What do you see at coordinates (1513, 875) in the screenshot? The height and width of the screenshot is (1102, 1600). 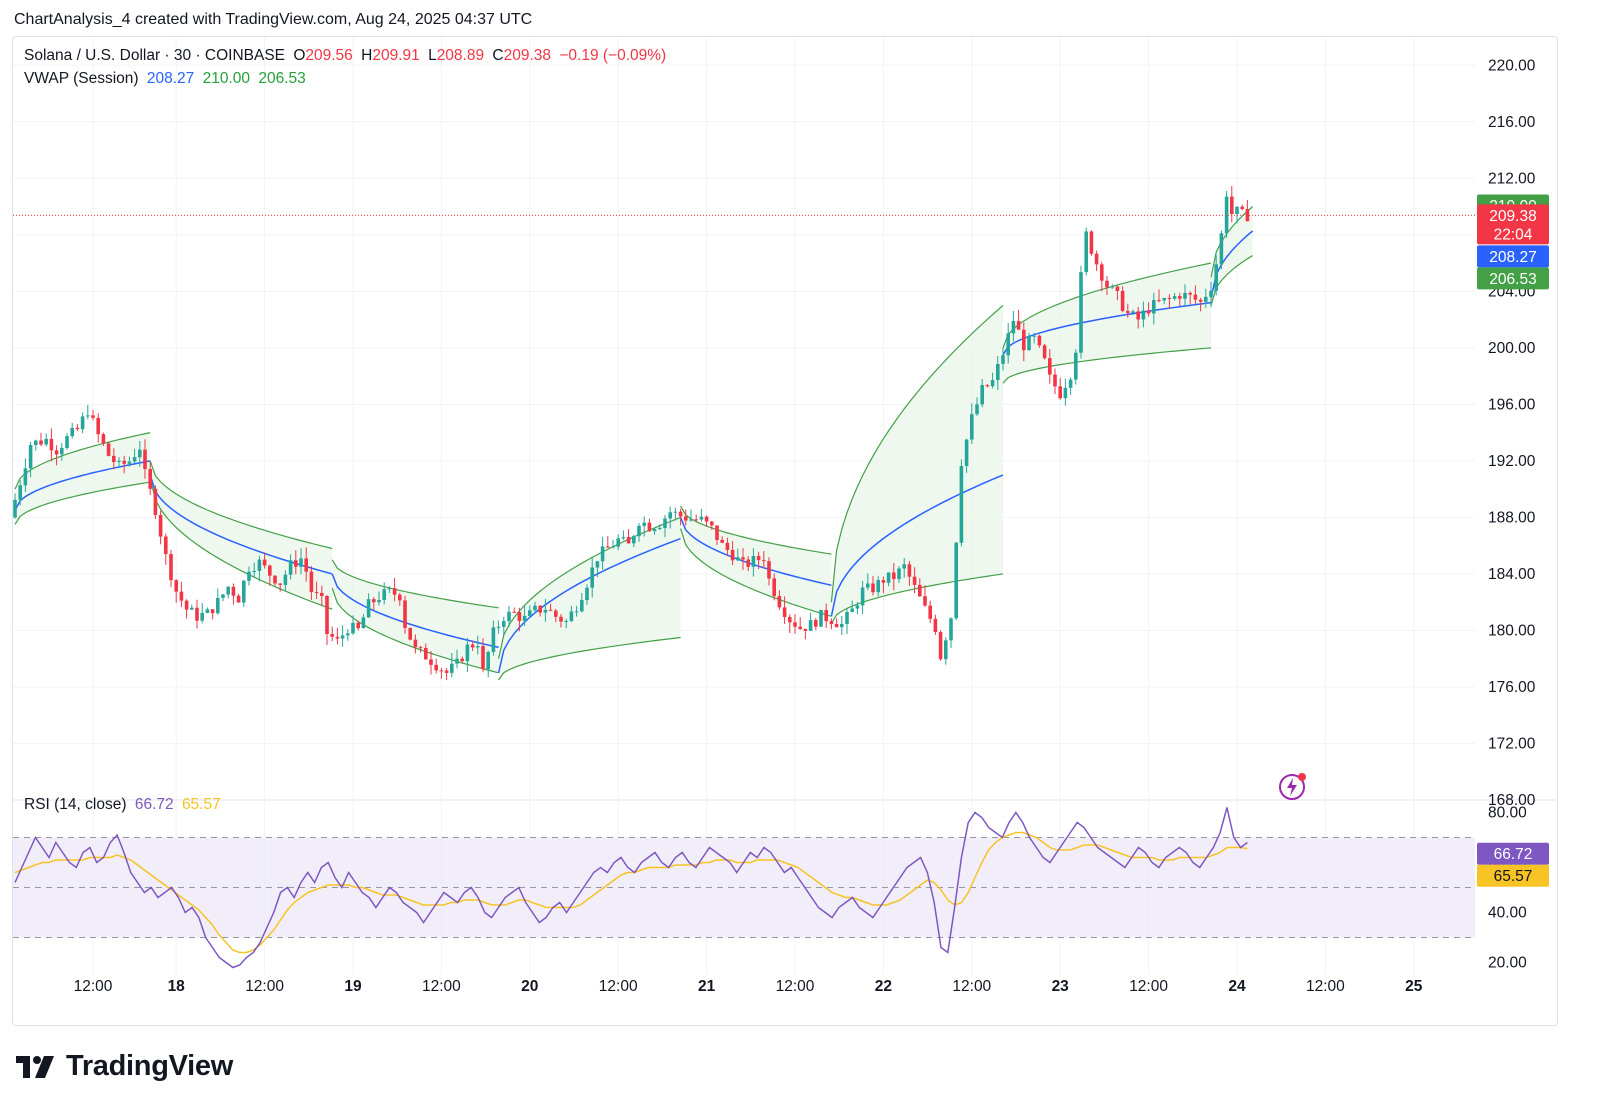 I see `rsi-ma-badge-bg` at bounding box center [1513, 875].